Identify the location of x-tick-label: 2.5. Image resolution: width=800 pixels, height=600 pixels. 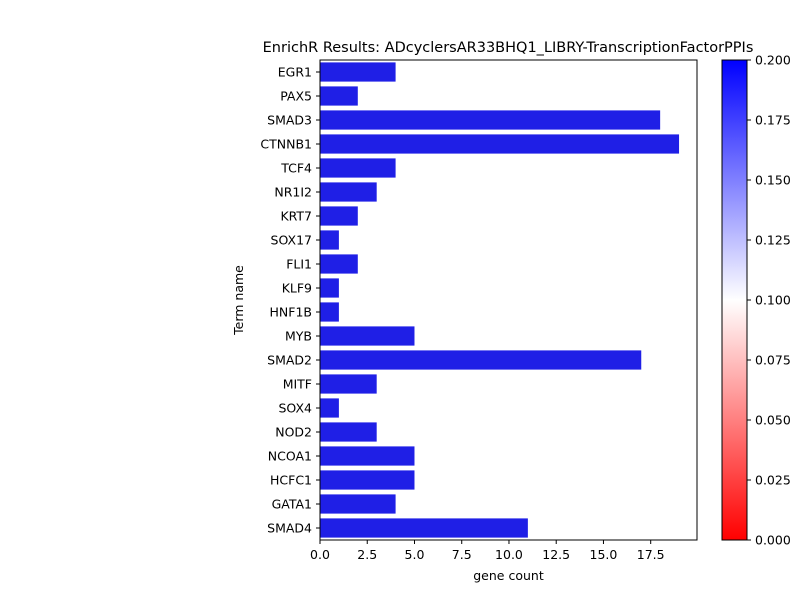
(367, 554).